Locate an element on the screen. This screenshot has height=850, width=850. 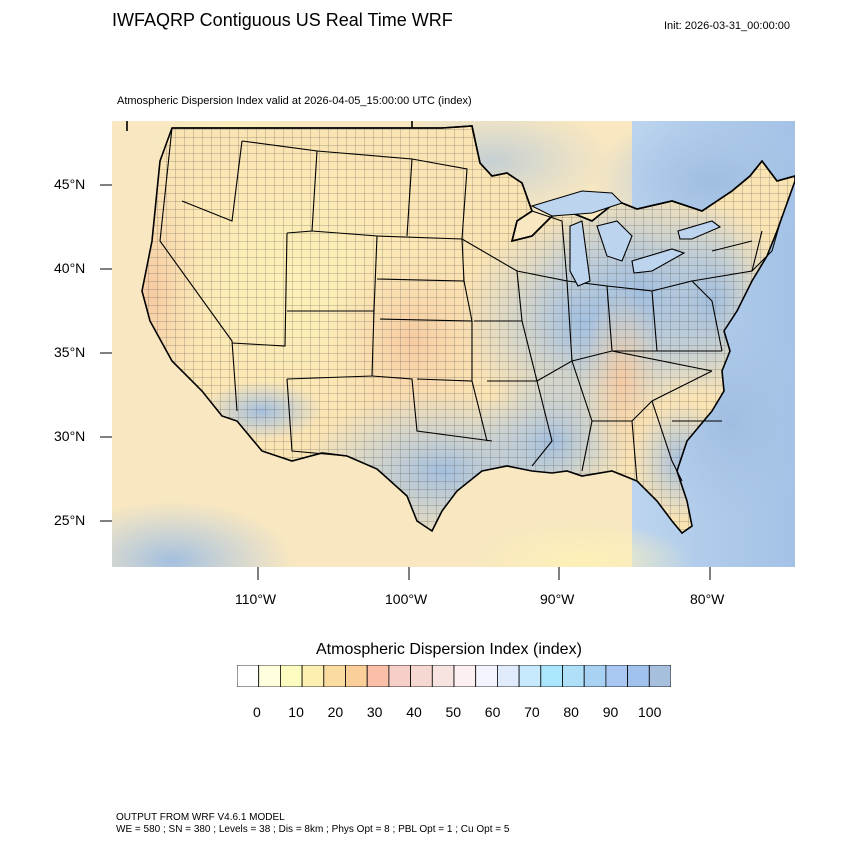
init-time: Init: 2026-03-31_00:00:00 is located at coordinates (727, 26).